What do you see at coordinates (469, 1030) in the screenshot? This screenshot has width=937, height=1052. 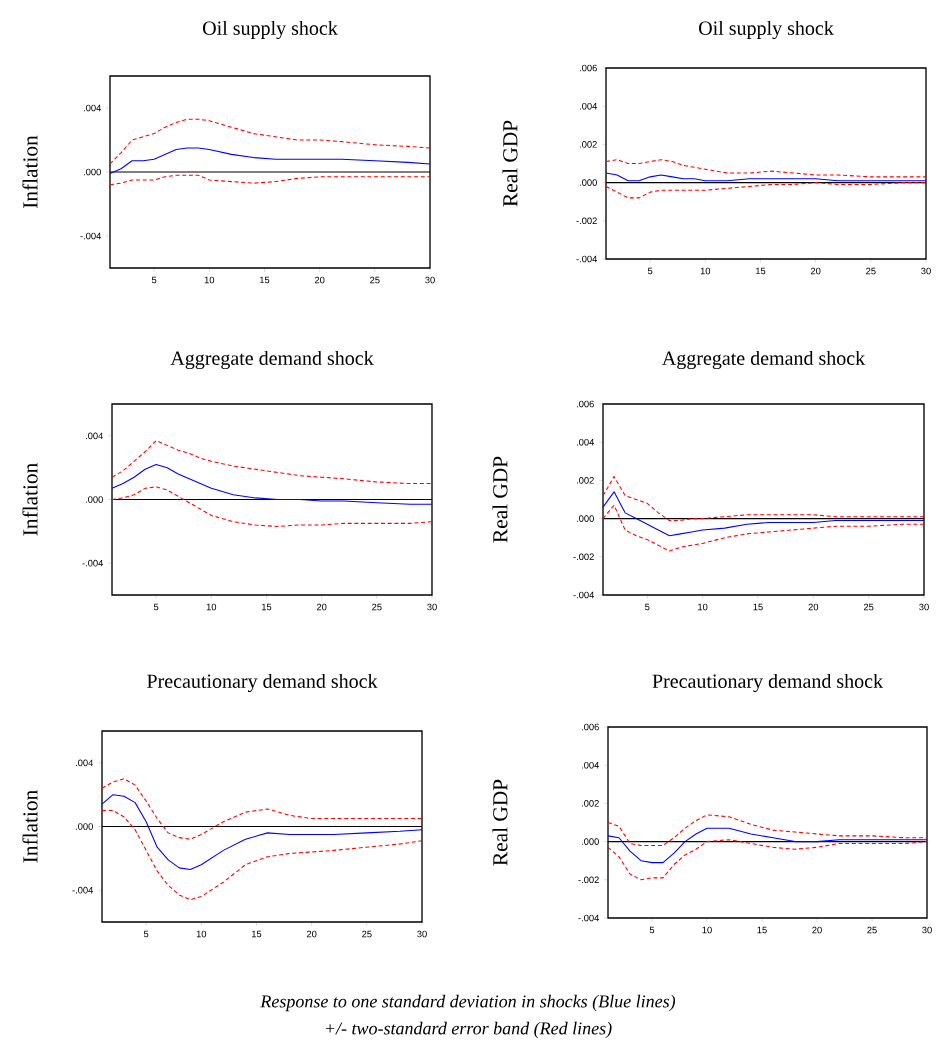 I see `text: +/- two-standard error band (Red lines)` at bounding box center [469, 1030].